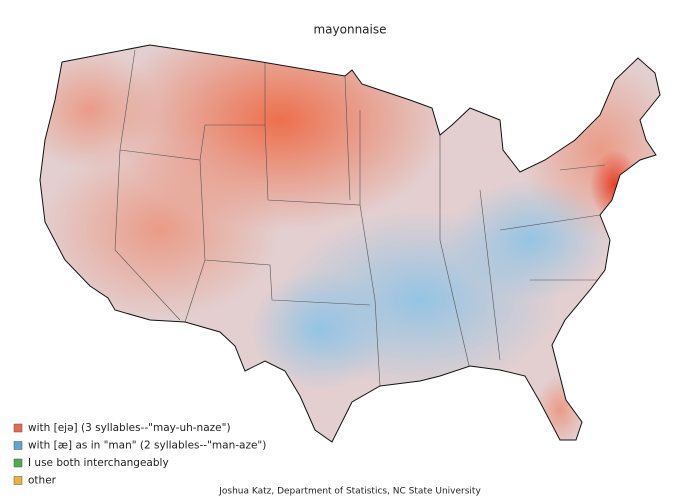 The height and width of the screenshot is (497, 700). What do you see at coordinates (98, 463) in the screenshot?
I see `legend-label: I use both interchangeably` at bounding box center [98, 463].